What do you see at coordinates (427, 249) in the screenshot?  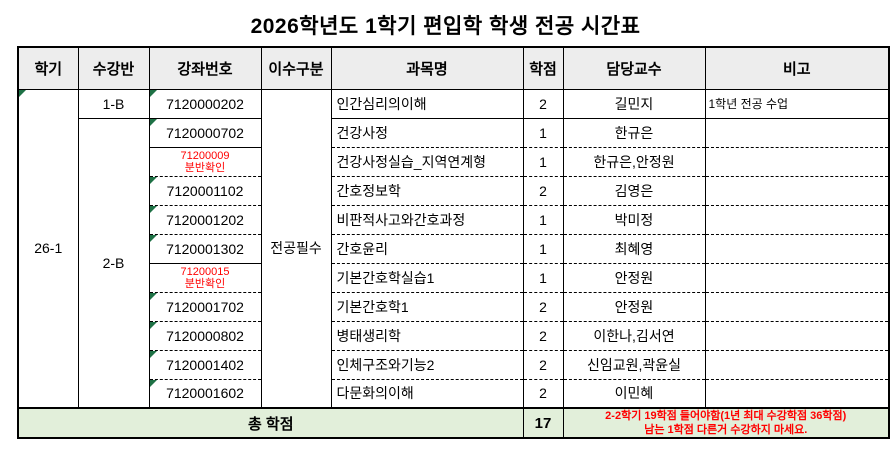 I see `subject-cell: 간호윤리` at bounding box center [427, 249].